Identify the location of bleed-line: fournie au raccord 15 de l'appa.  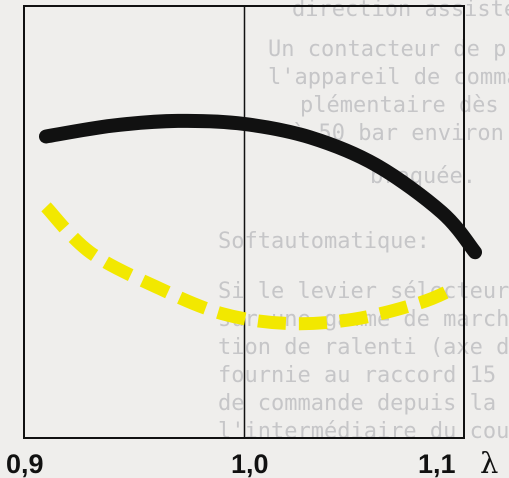
(363, 375).